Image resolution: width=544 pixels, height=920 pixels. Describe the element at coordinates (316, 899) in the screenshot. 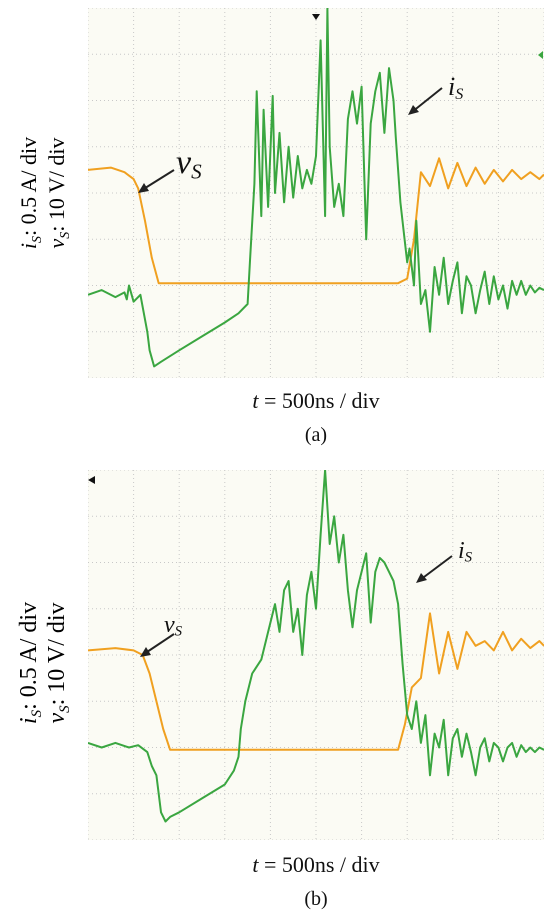

I see `caption-b: (b)` at that location.